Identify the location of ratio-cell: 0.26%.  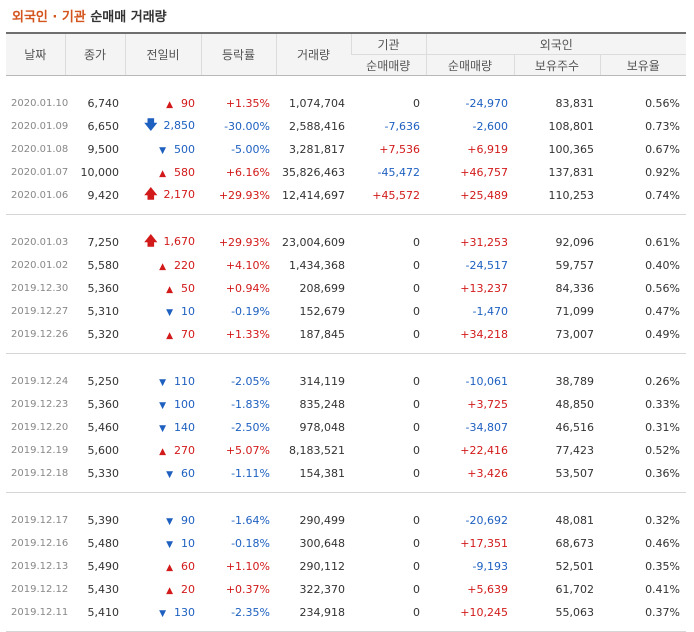
(663, 381).